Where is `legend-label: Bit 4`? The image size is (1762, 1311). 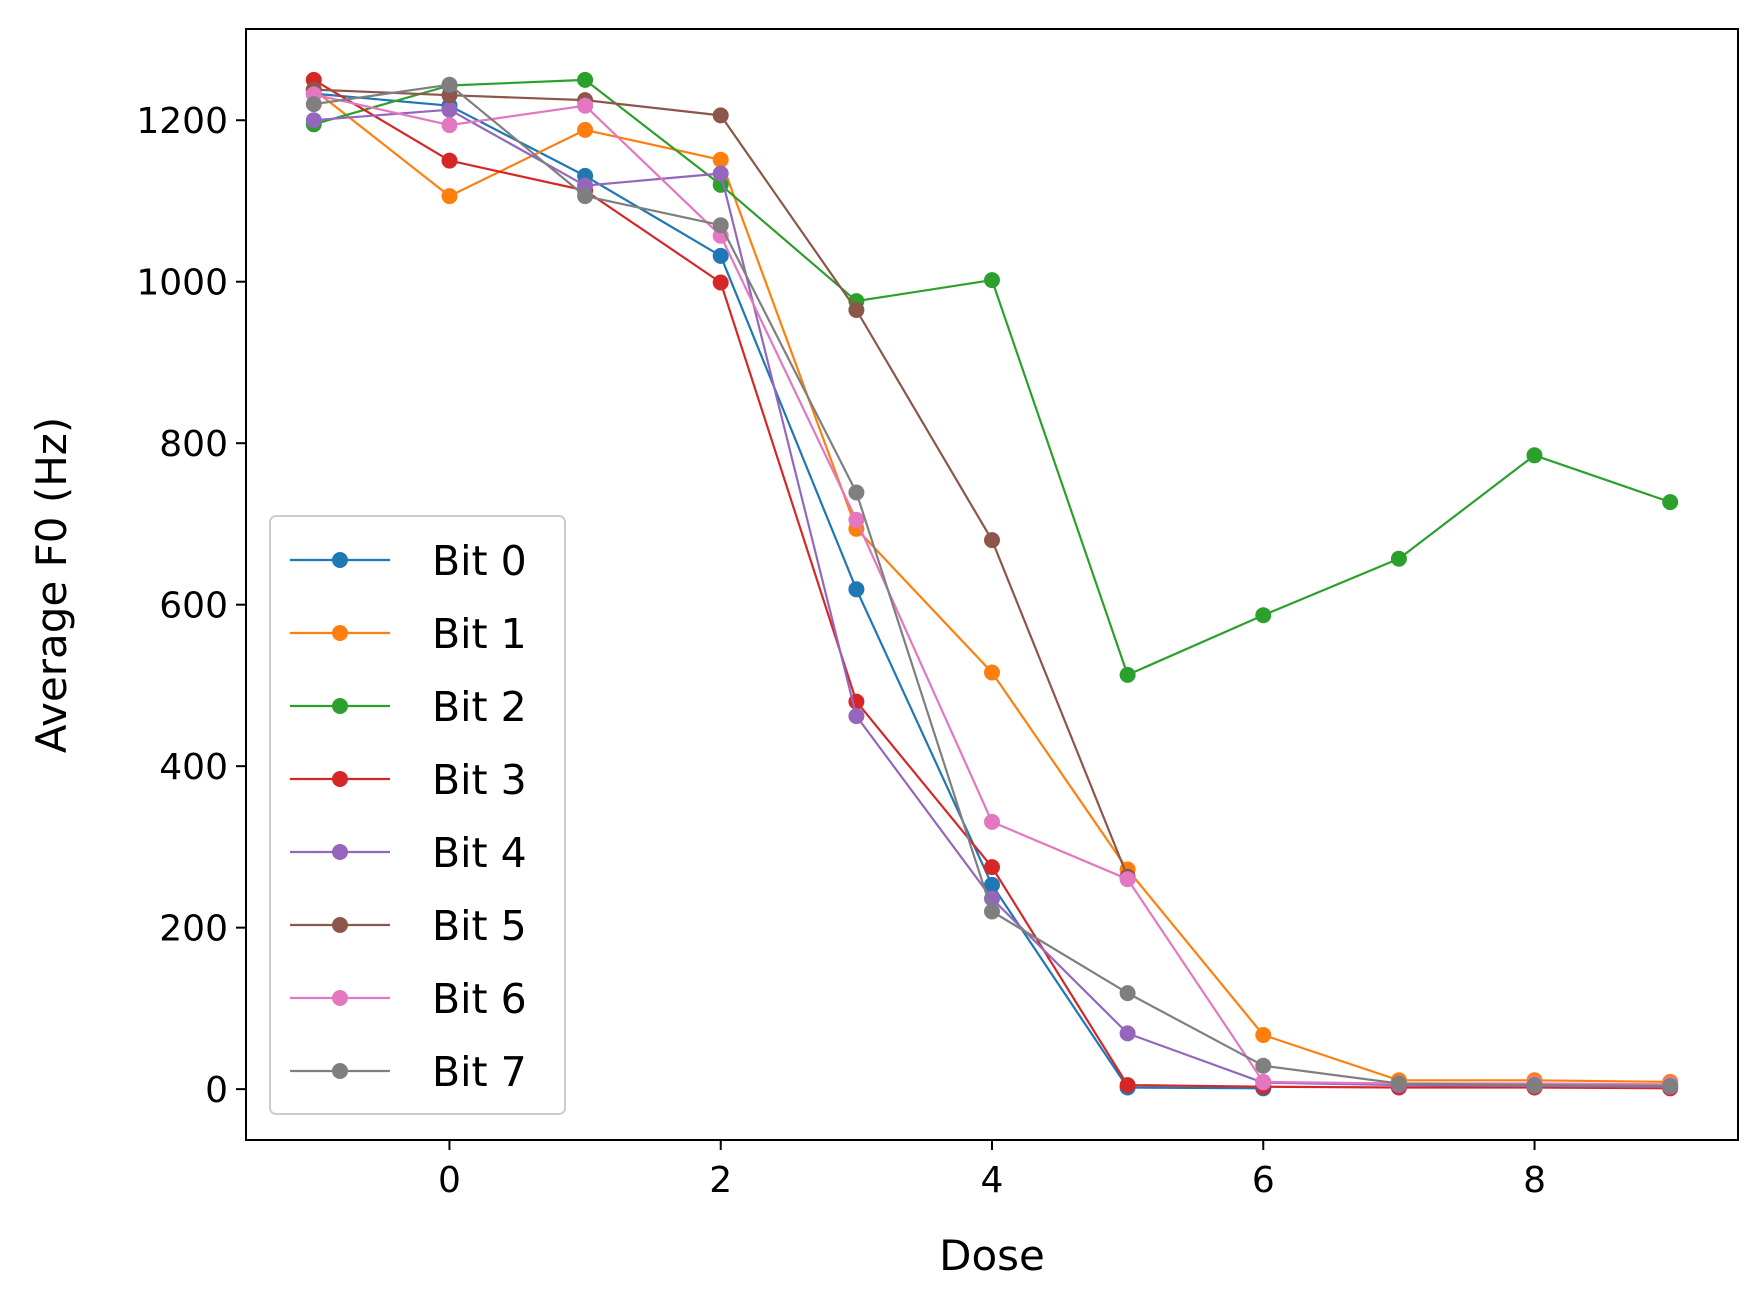
legend-label: Bit 4 is located at coordinates (479, 853).